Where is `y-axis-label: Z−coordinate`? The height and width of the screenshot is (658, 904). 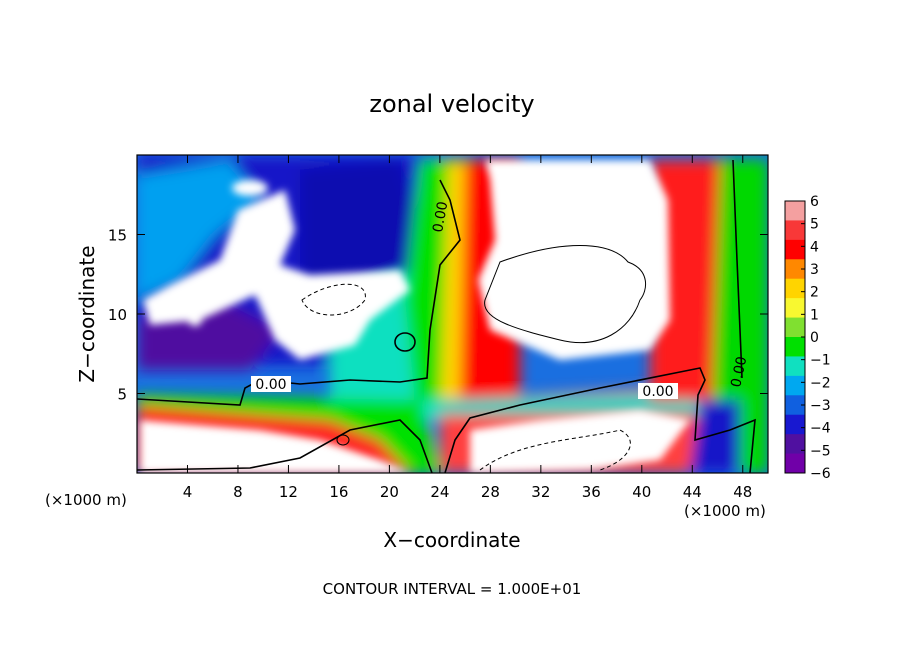 y-axis-label: Z−coordinate is located at coordinates (87, 313).